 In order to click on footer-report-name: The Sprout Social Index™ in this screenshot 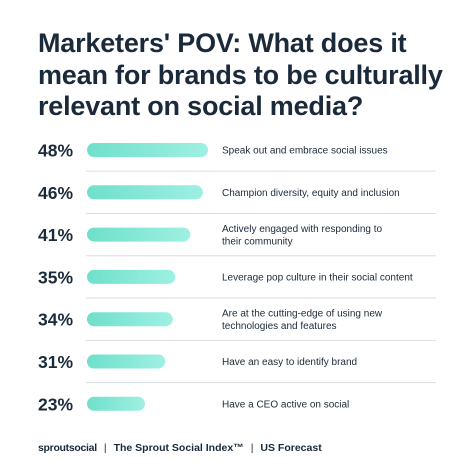, I will do `click(178, 448)`.